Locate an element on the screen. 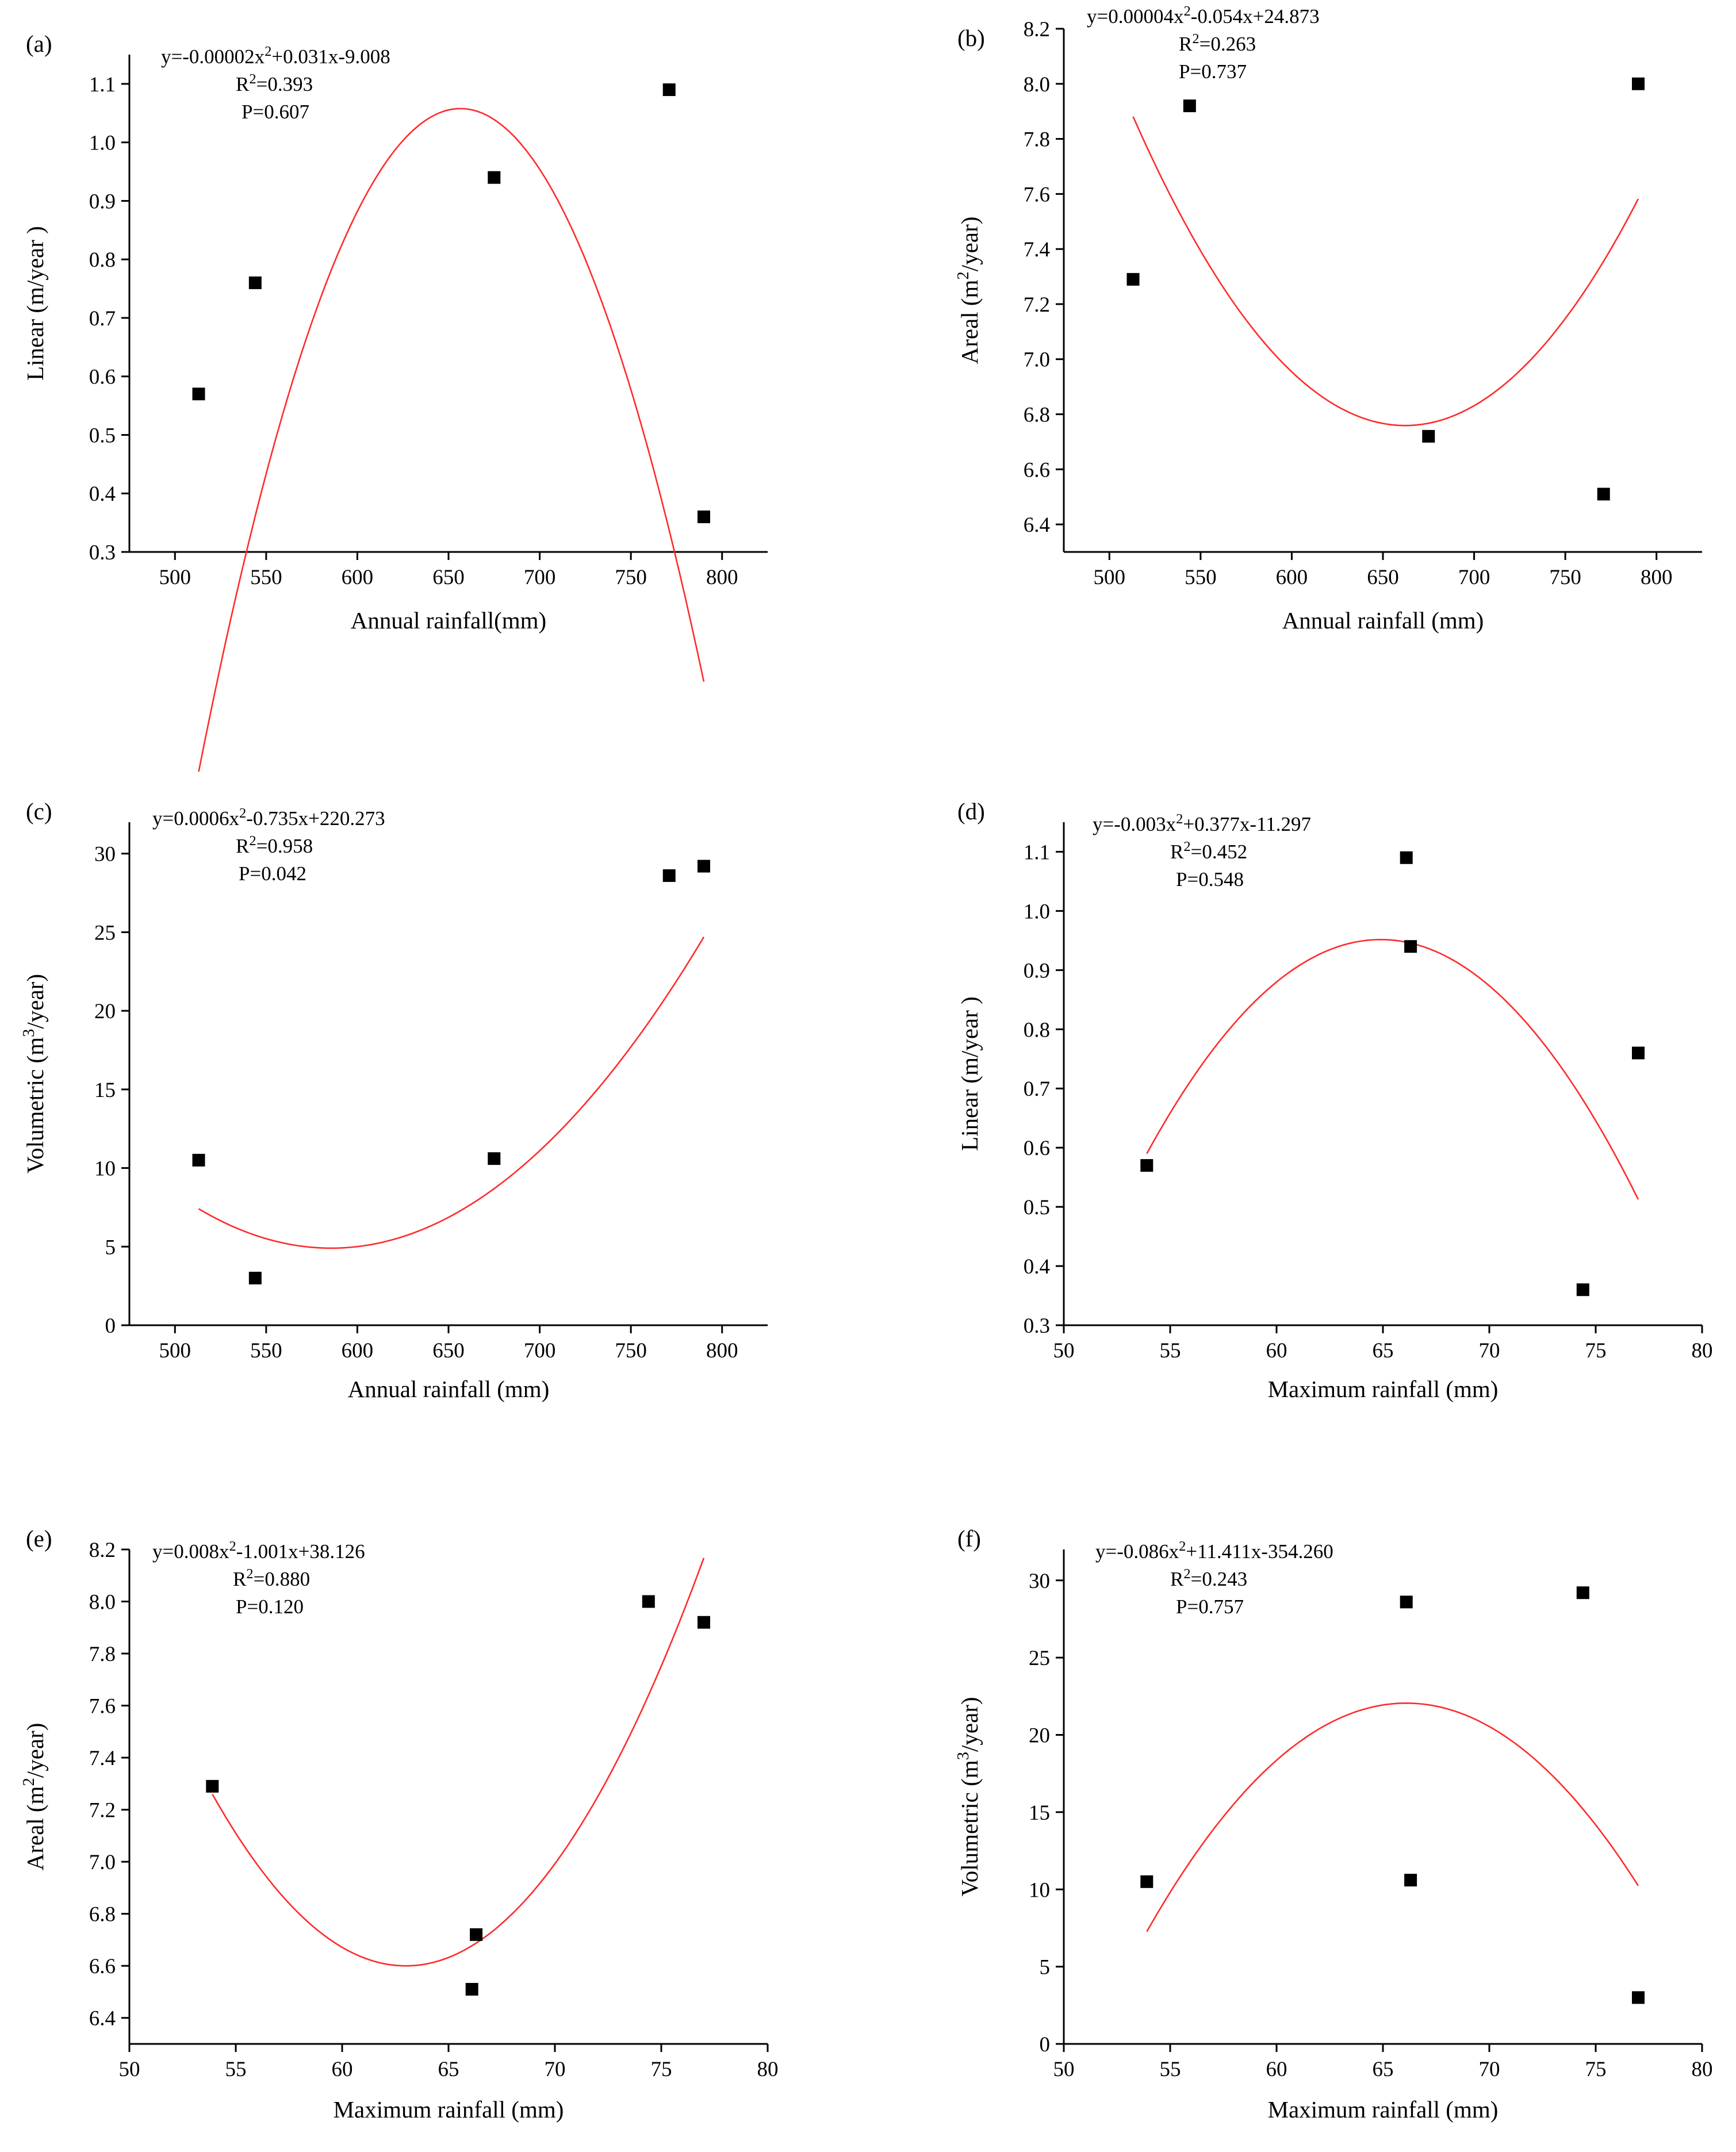 The image size is (1736, 2152). r-squared-label-part: =0.243 is located at coordinates (1219, 1579).